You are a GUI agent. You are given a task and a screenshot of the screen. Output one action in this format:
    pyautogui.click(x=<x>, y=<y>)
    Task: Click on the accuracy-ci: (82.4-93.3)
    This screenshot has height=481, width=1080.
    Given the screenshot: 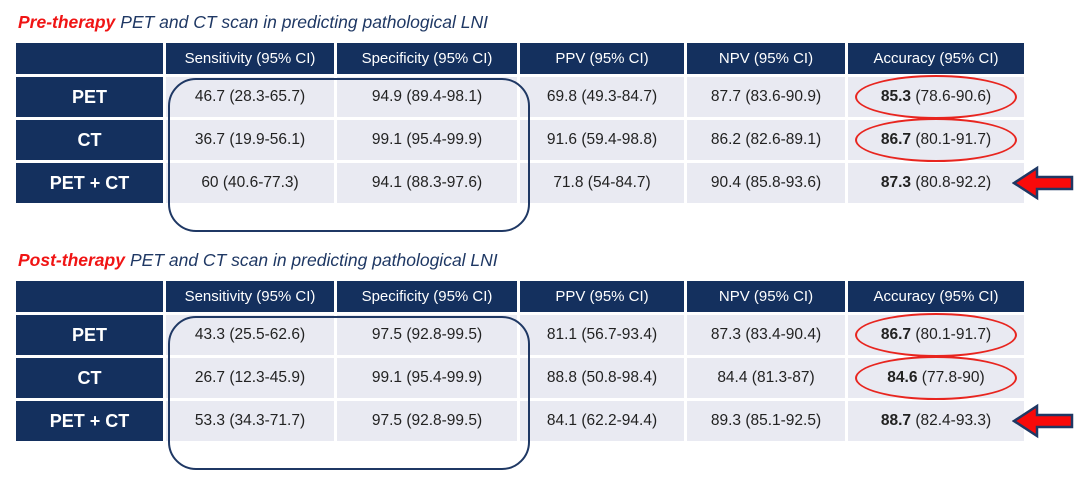 What is the action you would take?
    pyautogui.click(x=953, y=420)
    